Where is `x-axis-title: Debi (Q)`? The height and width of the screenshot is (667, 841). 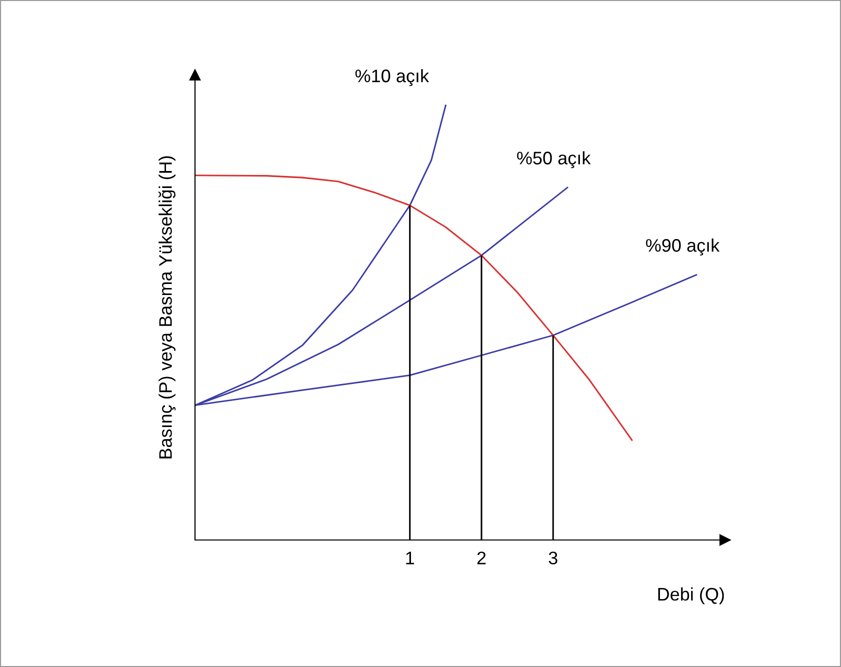
x-axis-title: Debi (Q) is located at coordinates (691, 595).